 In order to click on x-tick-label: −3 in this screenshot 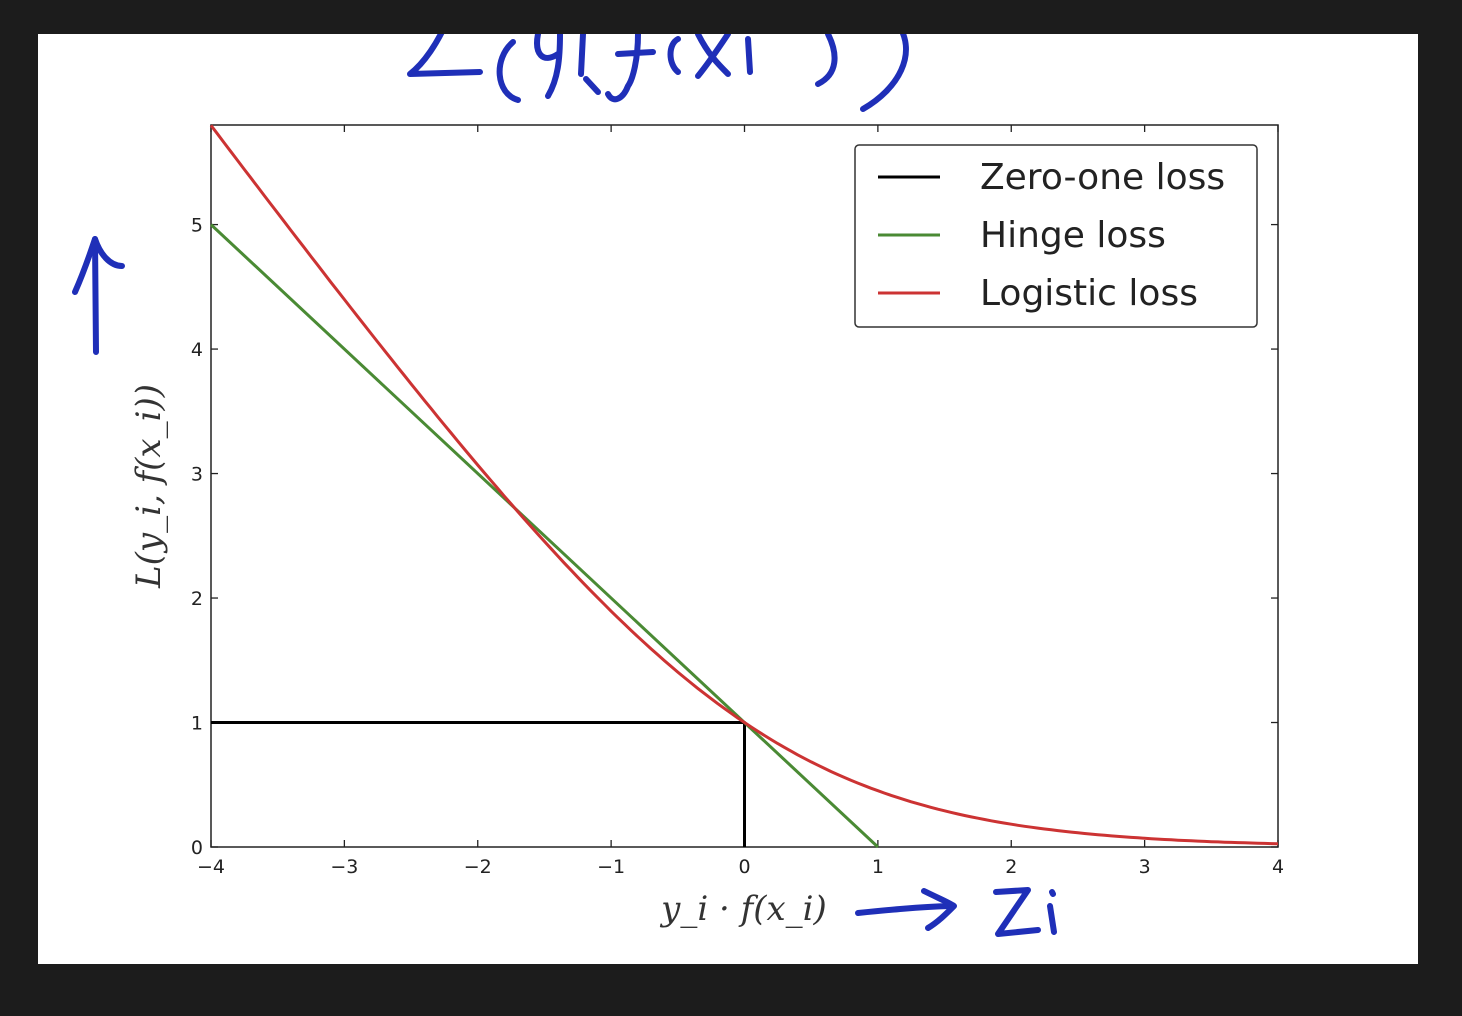, I will do `click(344, 867)`.